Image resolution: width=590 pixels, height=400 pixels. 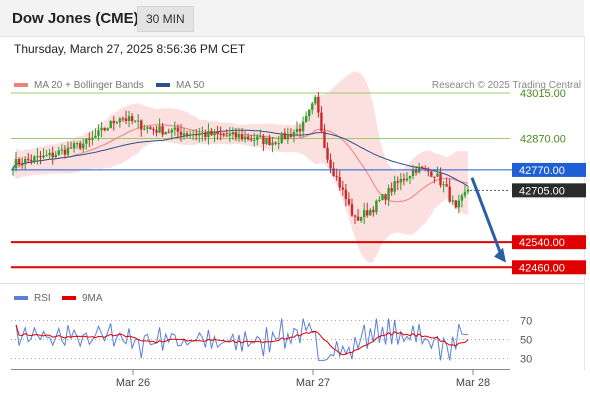 I want to click on header-bar: Dow Jones (CME) 30 MIN, so click(x=292, y=18).